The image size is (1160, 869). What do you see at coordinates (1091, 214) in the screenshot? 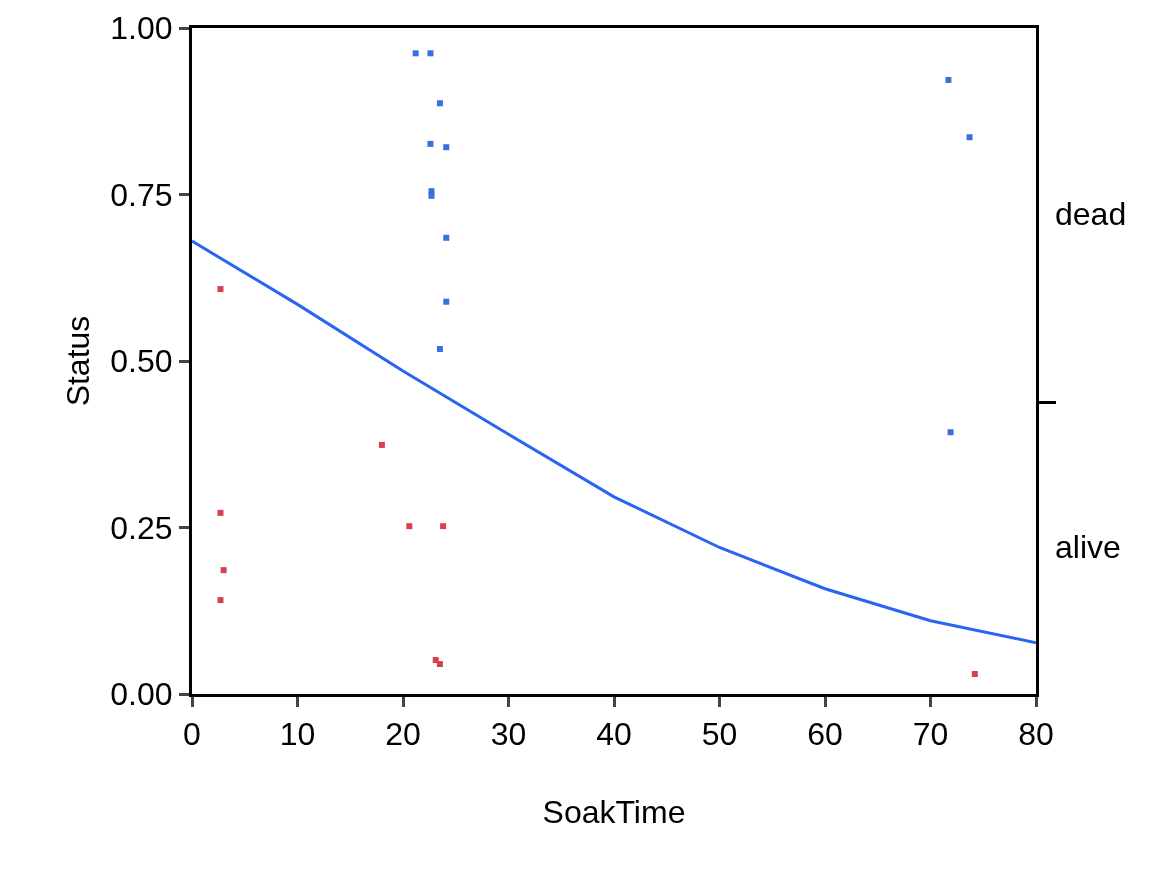
I see `text: dead` at bounding box center [1091, 214].